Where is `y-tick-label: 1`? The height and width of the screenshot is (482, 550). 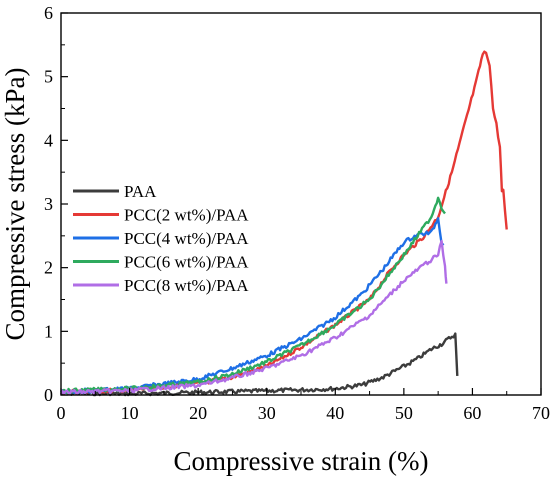
y-tick-label: 1 is located at coordinates (48, 331).